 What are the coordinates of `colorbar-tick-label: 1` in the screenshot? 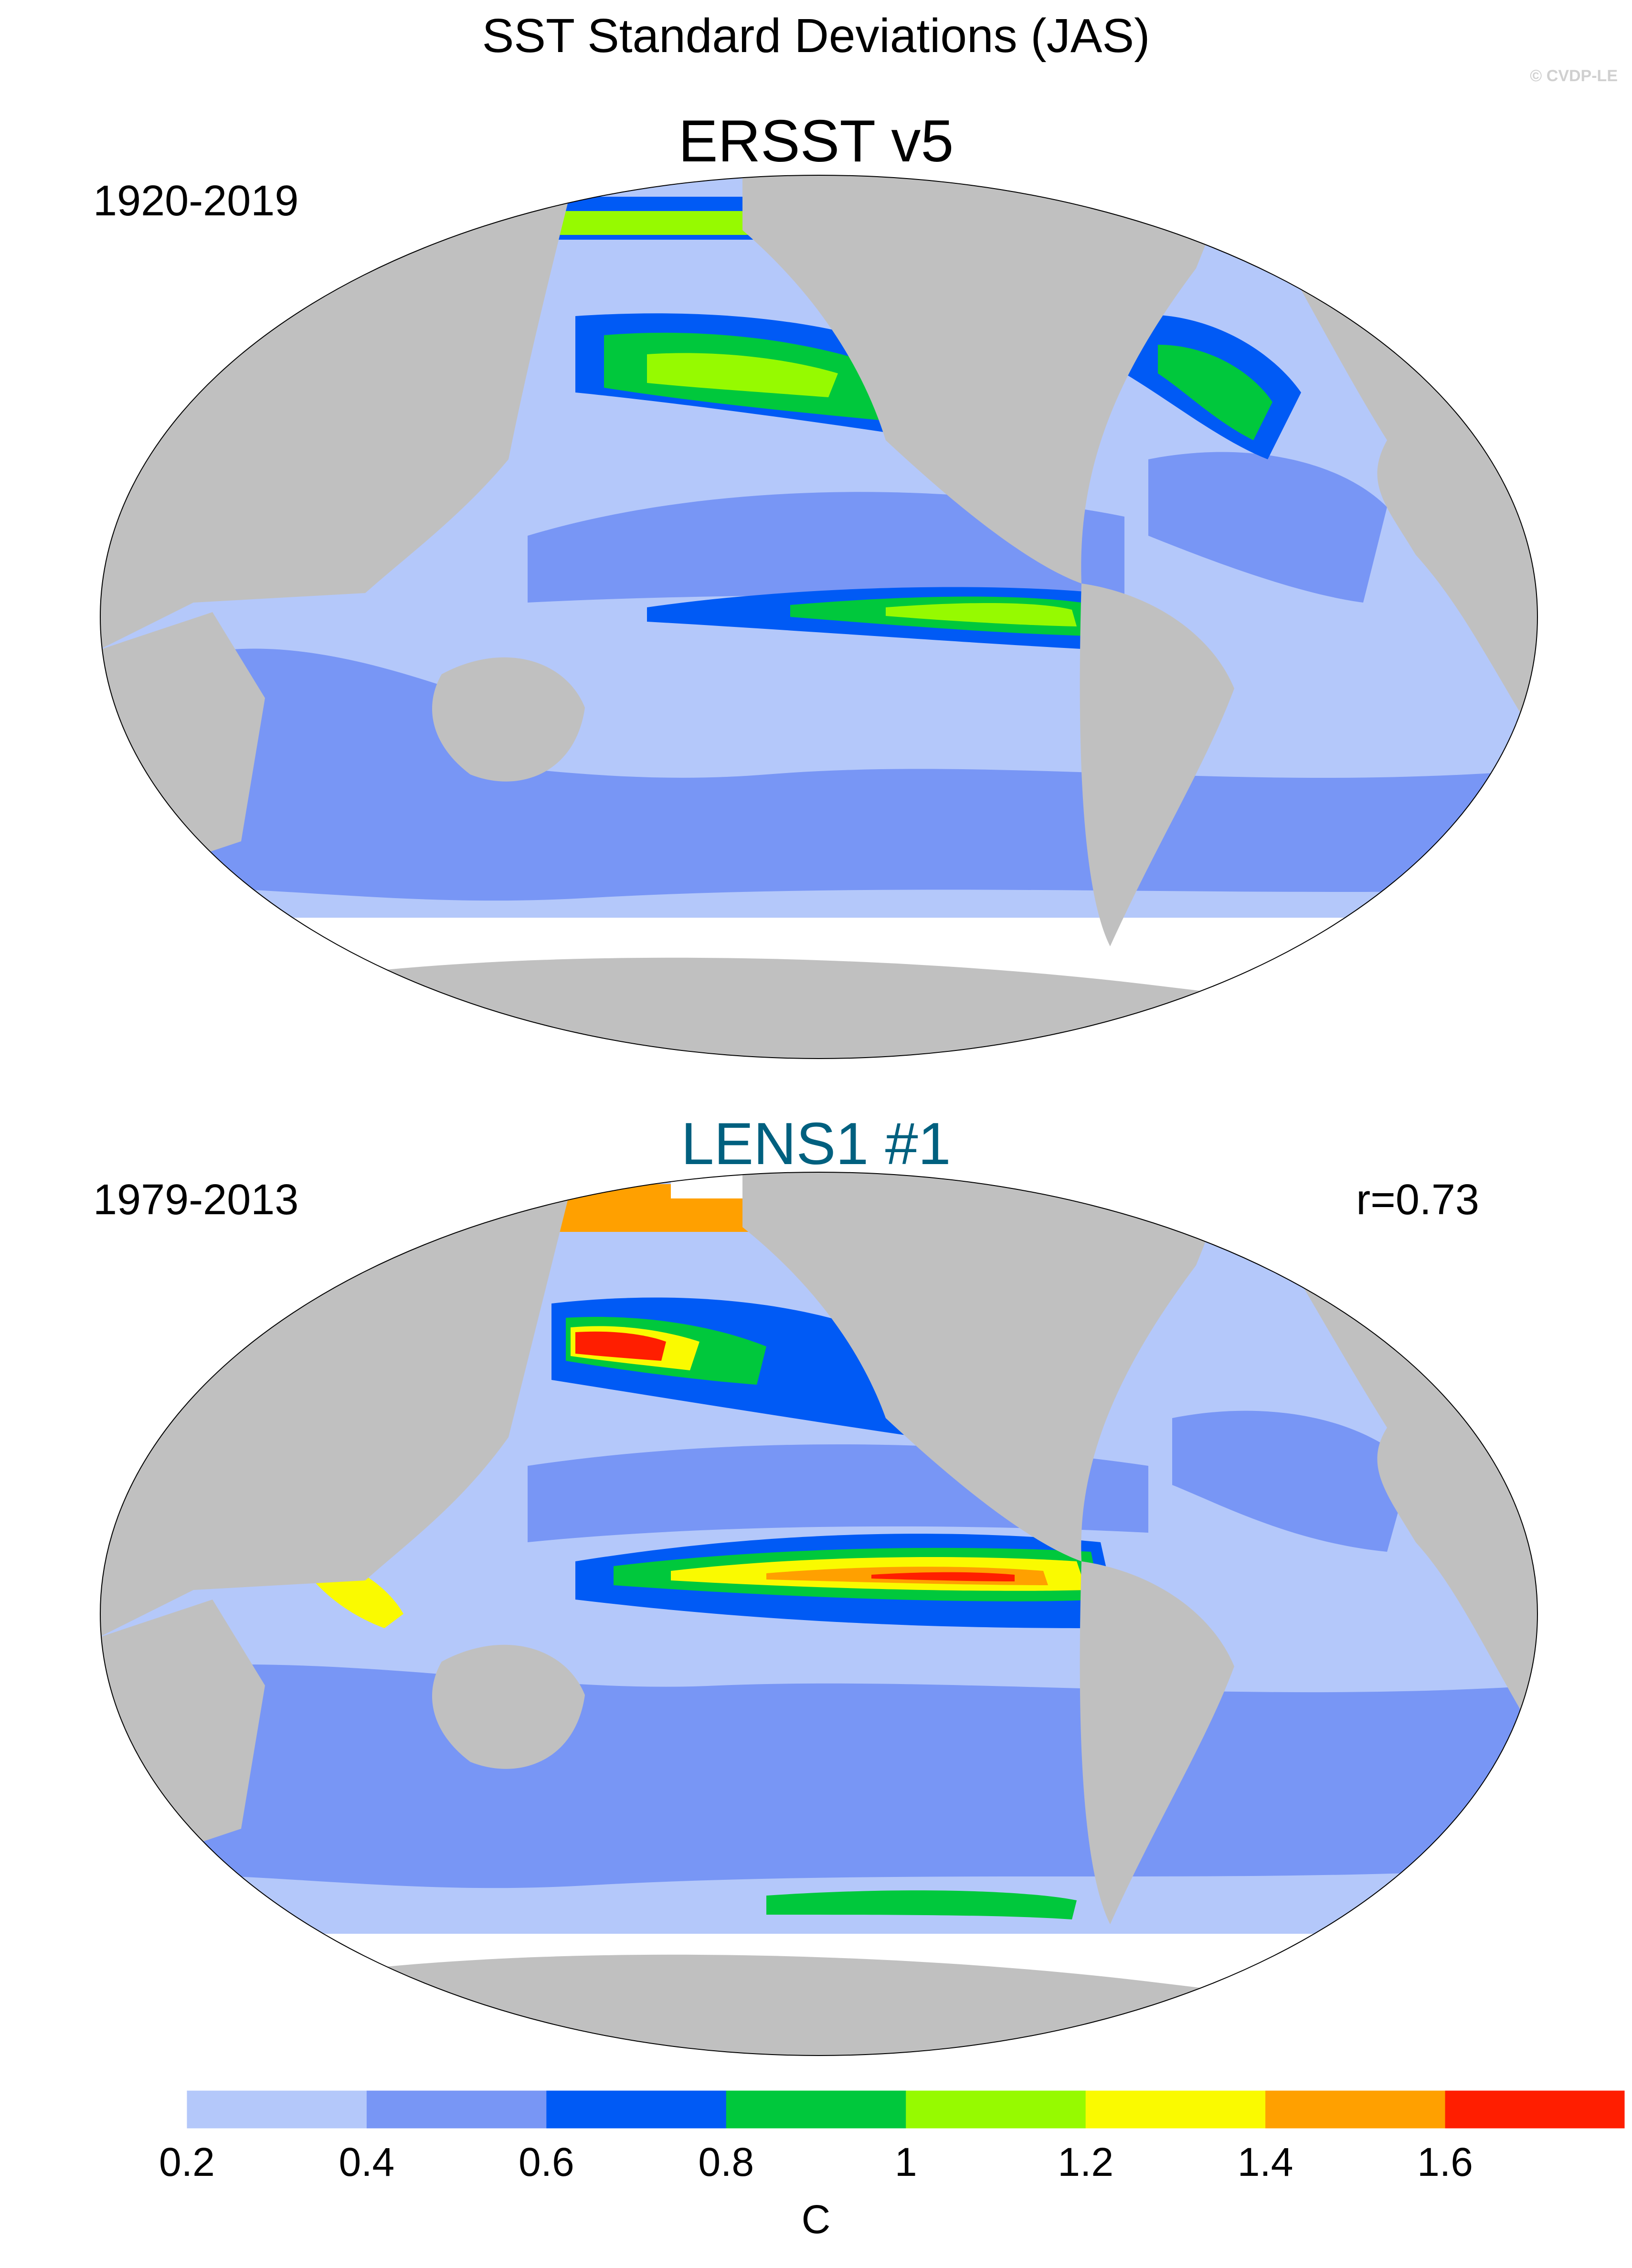 It's located at (905, 2162).